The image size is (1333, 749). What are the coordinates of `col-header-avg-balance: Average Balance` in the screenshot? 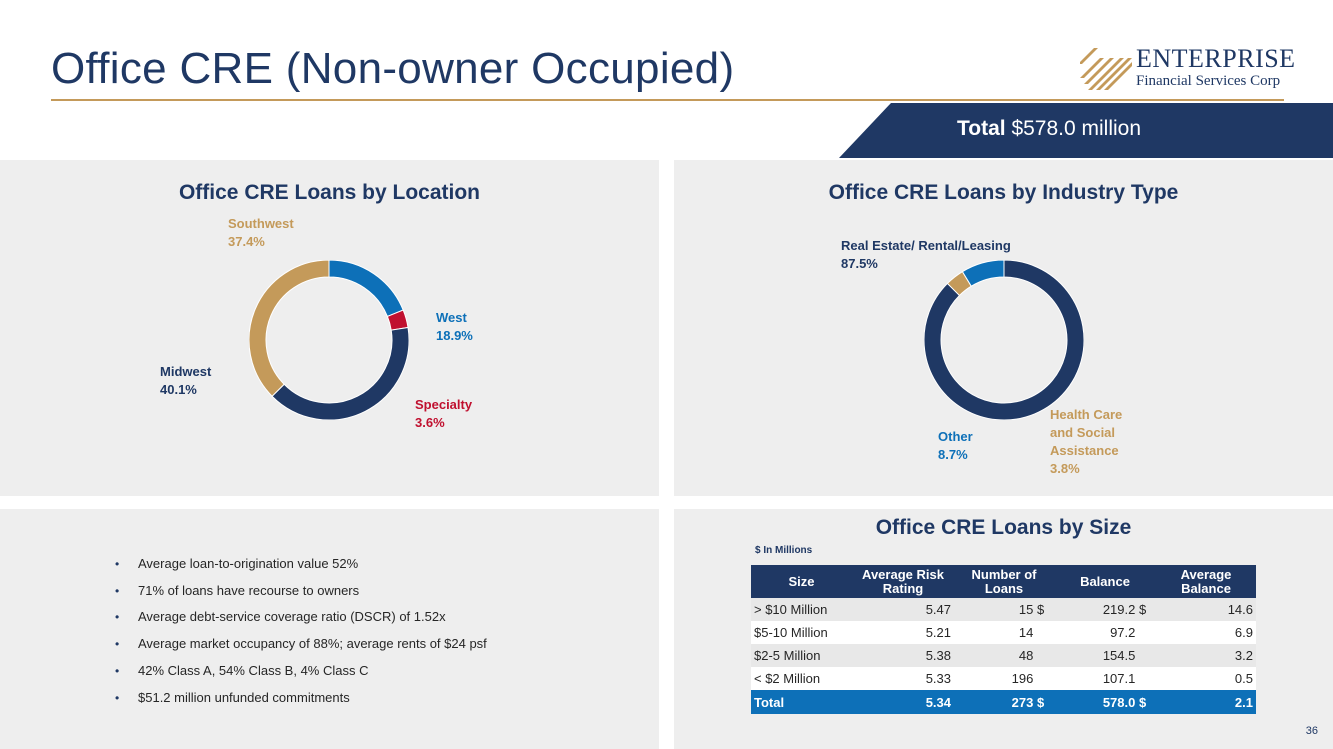 It's located at (1206, 581).